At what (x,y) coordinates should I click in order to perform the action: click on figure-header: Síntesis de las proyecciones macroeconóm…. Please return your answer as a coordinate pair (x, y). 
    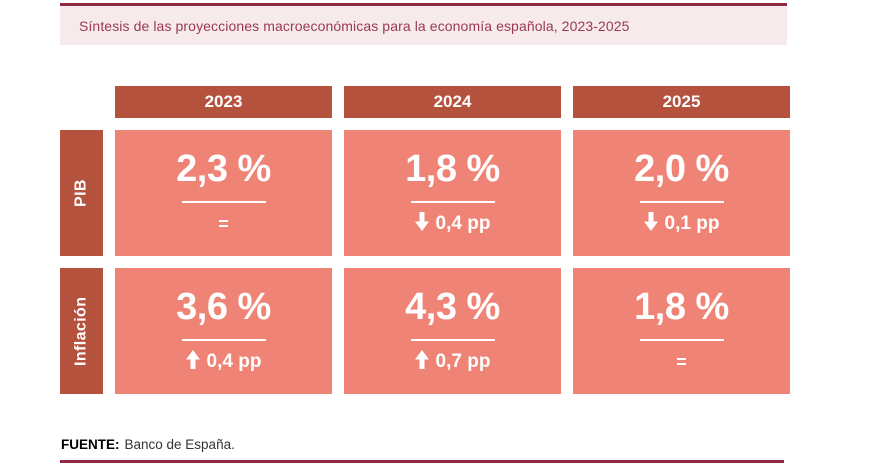
    Looking at the image, I should click on (423, 24).